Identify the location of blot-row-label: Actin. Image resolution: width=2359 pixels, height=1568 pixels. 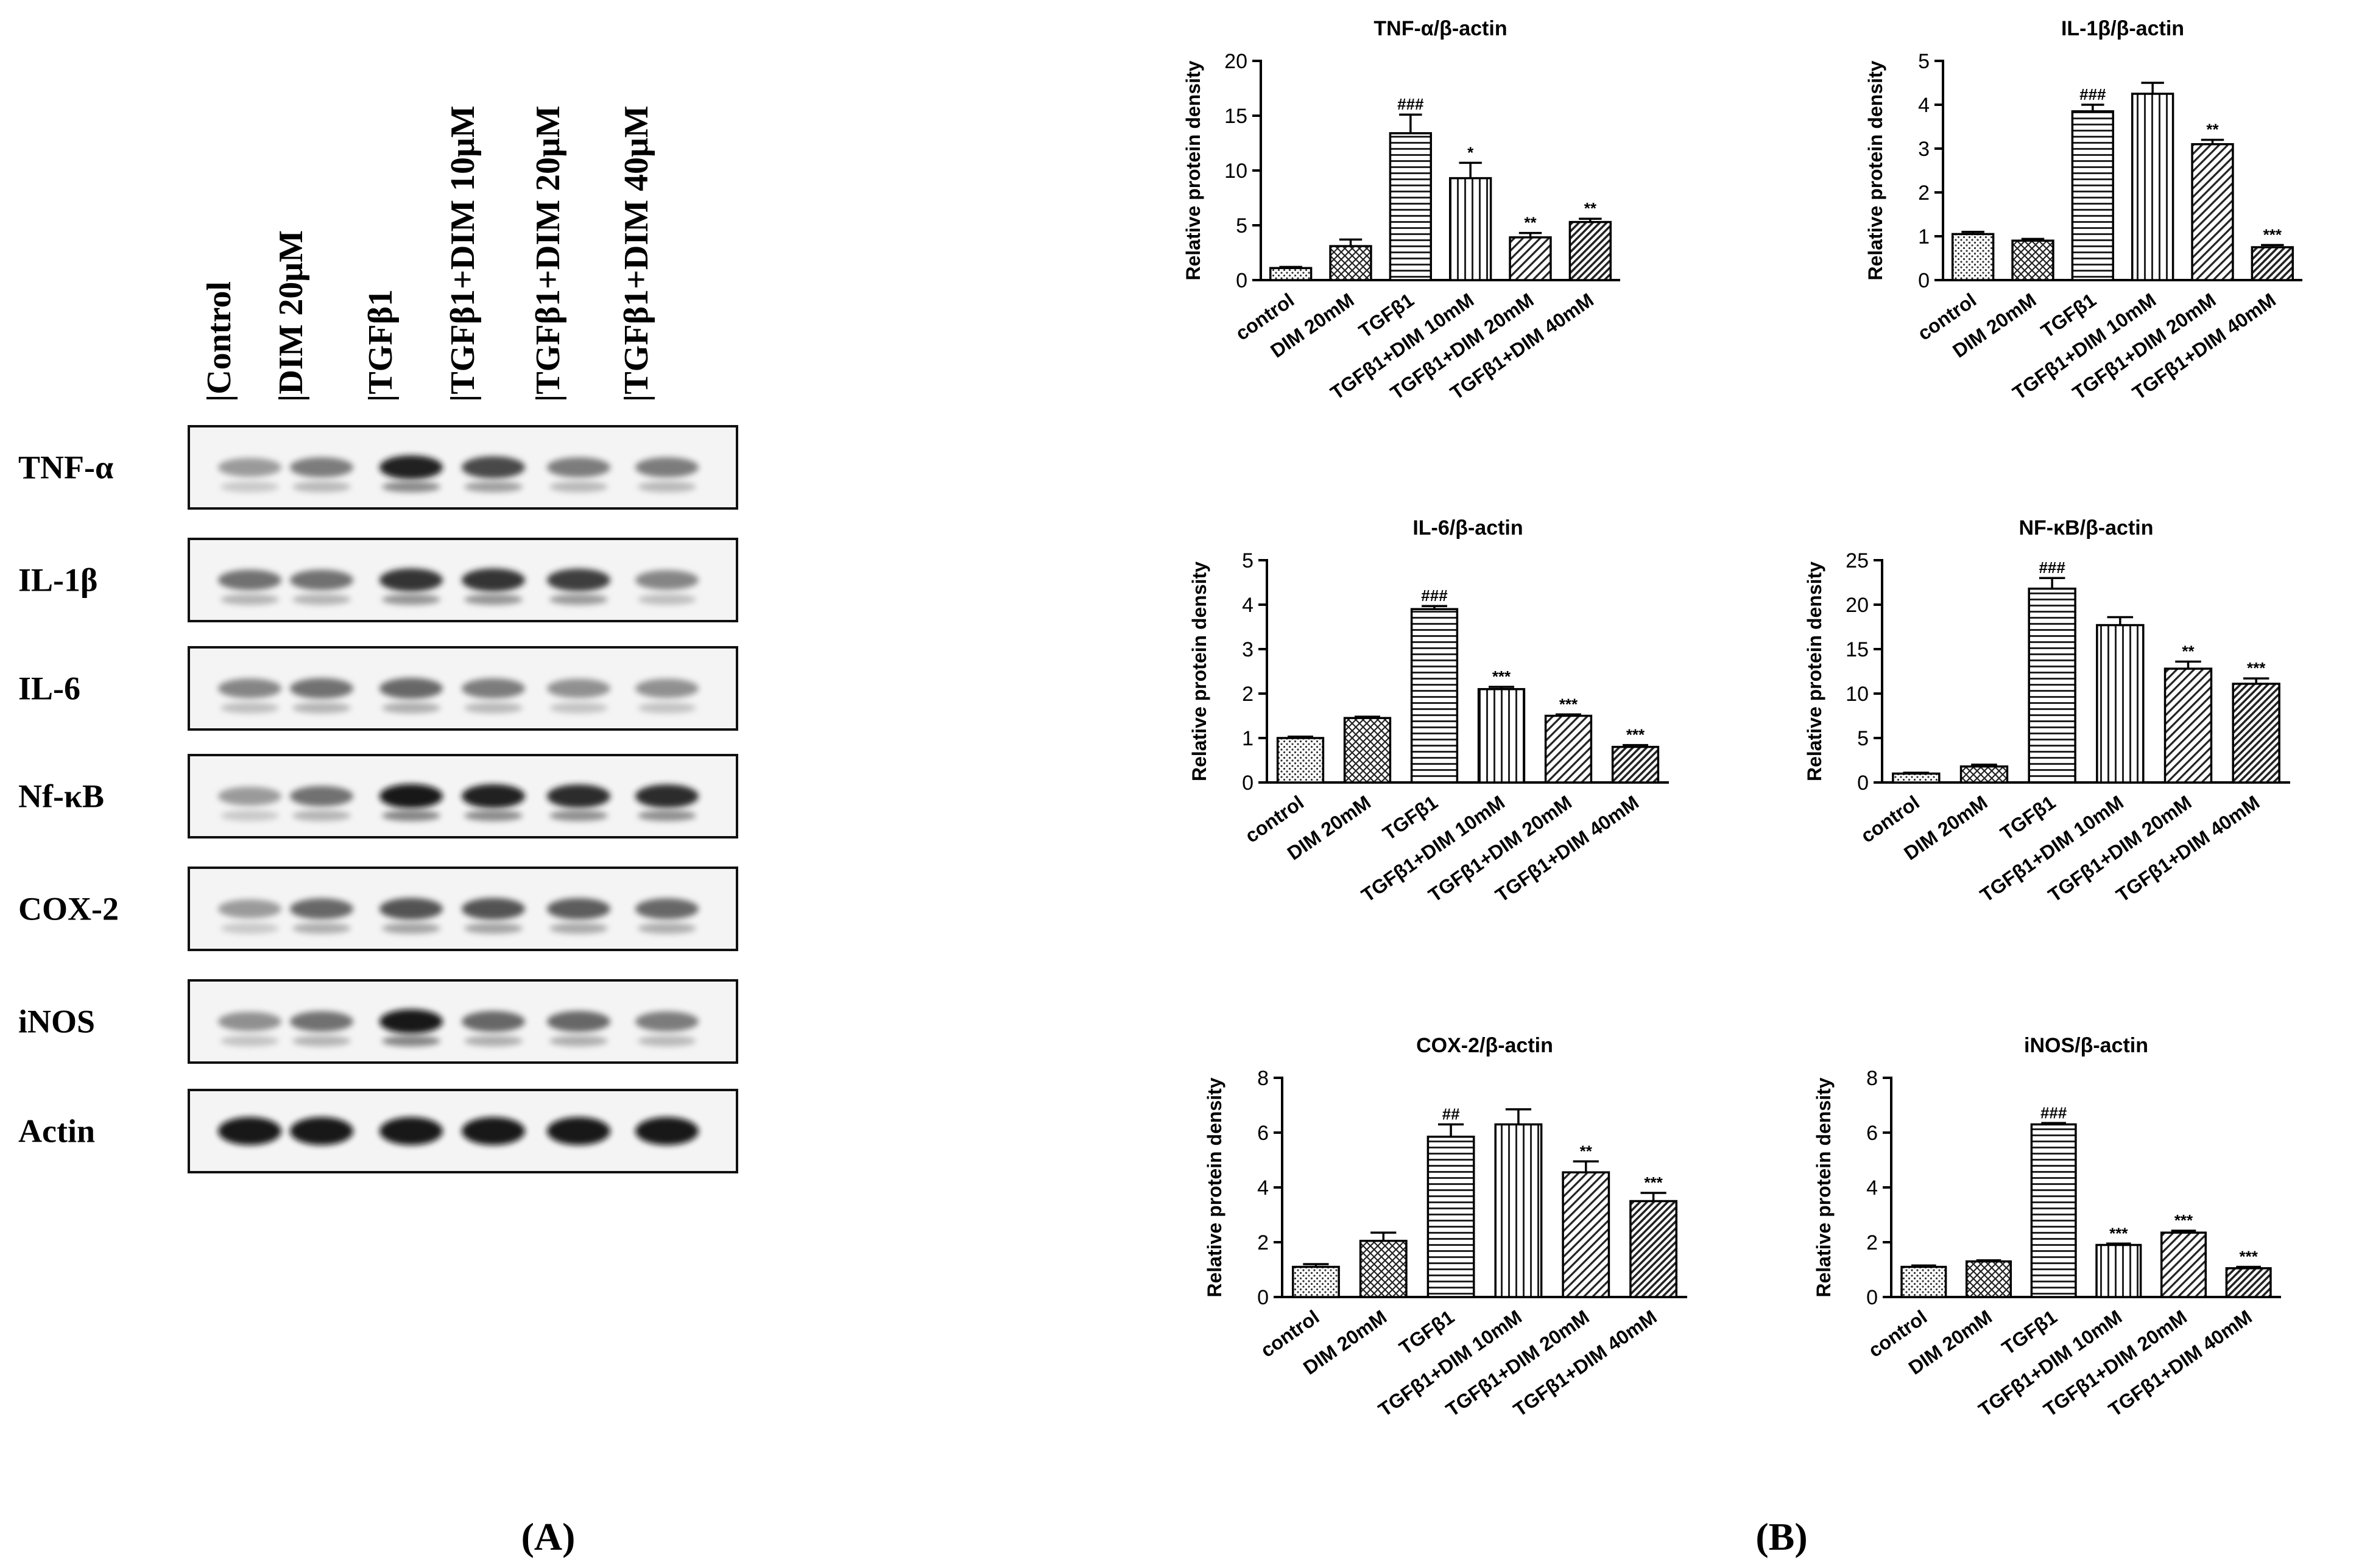
(56, 1132).